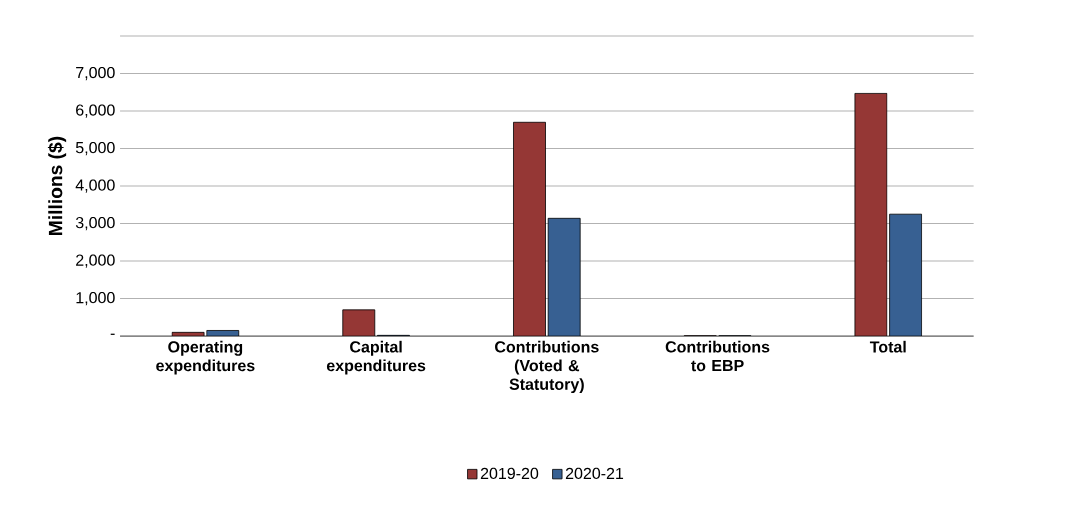 The width and height of the screenshot is (1087, 529). I want to click on y-tick-label: 1,000, so click(95, 298).